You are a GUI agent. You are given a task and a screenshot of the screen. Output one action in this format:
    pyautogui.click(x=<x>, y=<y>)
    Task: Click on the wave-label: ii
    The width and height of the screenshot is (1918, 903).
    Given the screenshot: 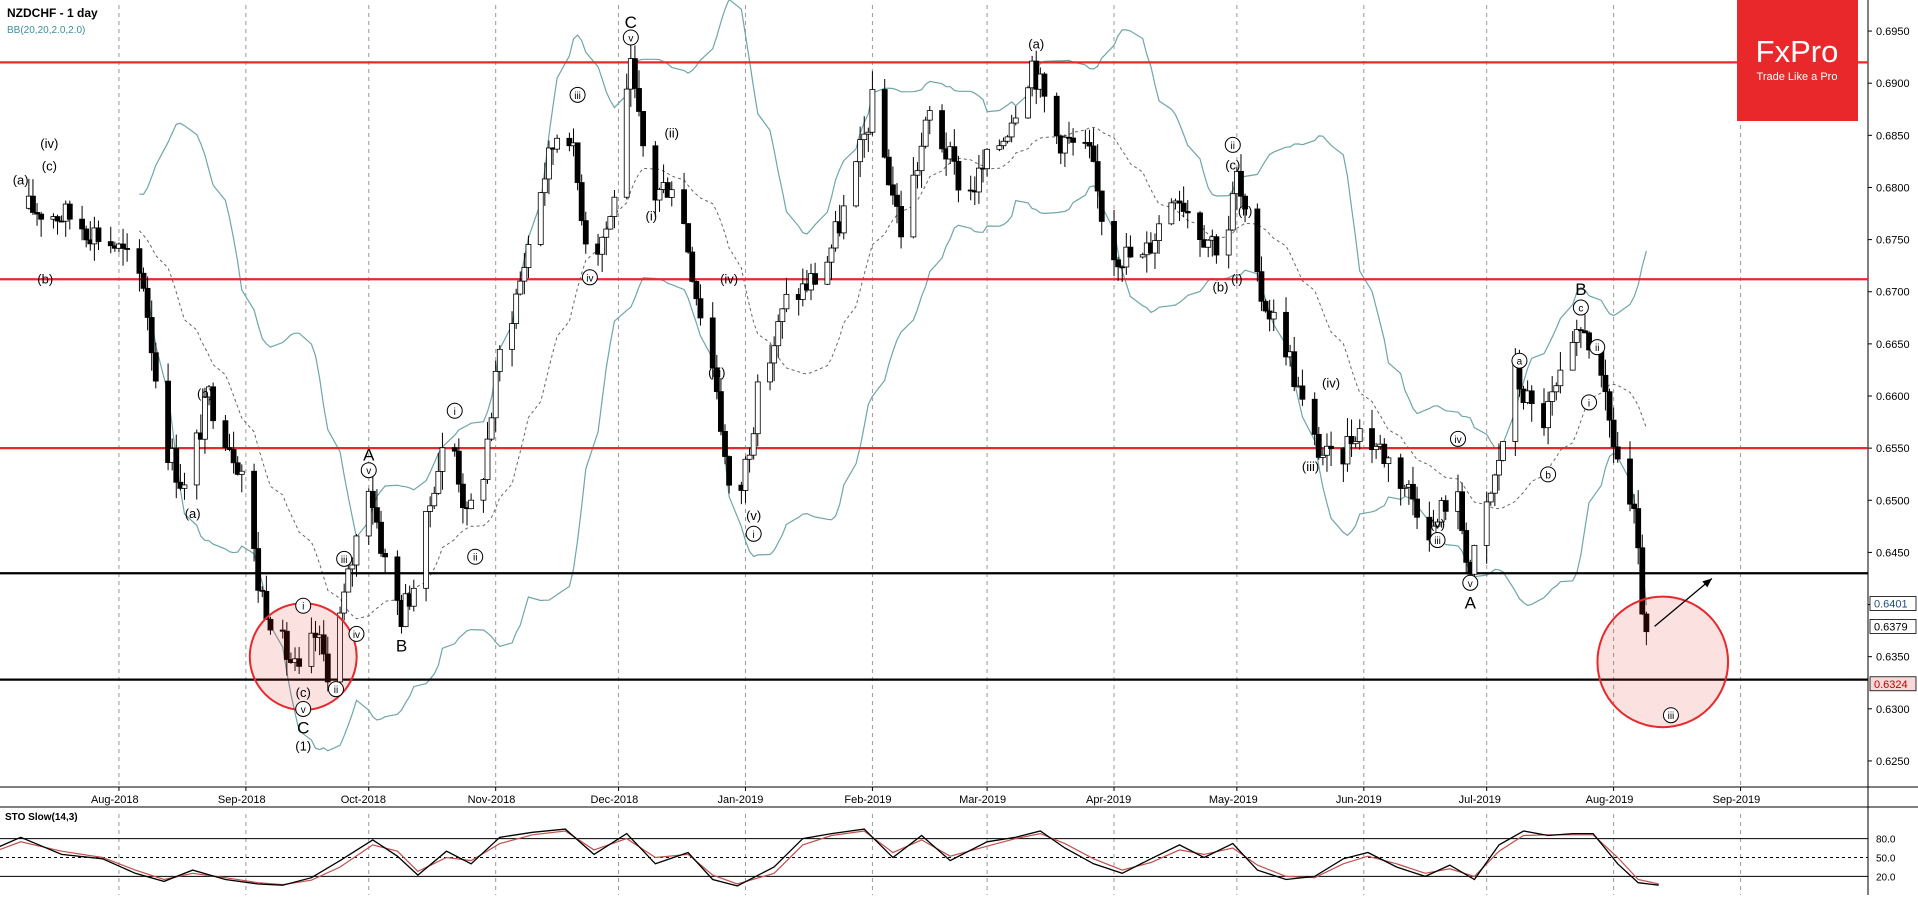 What is the action you would take?
    pyautogui.click(x=1233, y=146)
    